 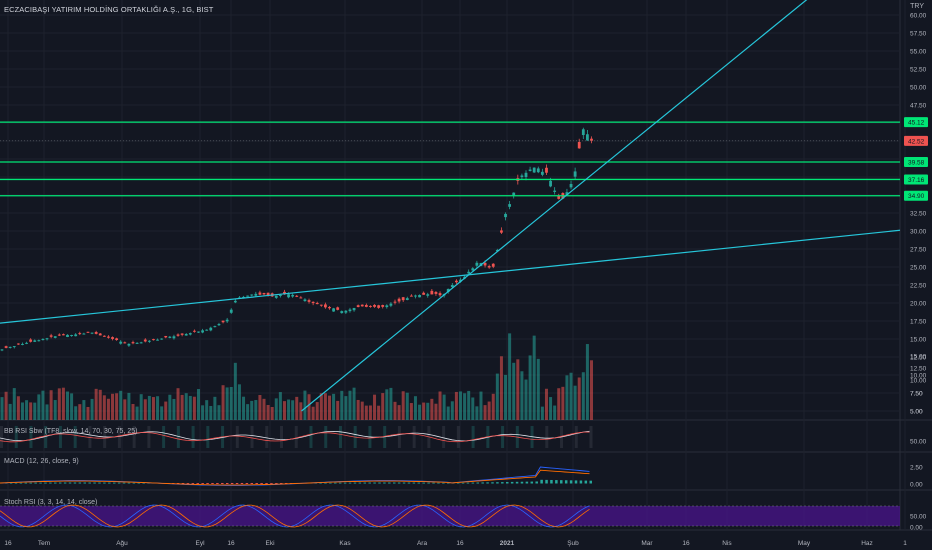 What do you see at coordinates (918, 88) in the screenshot?
I see `price-tick-label: 50.00` at bounding box center [918, 88].